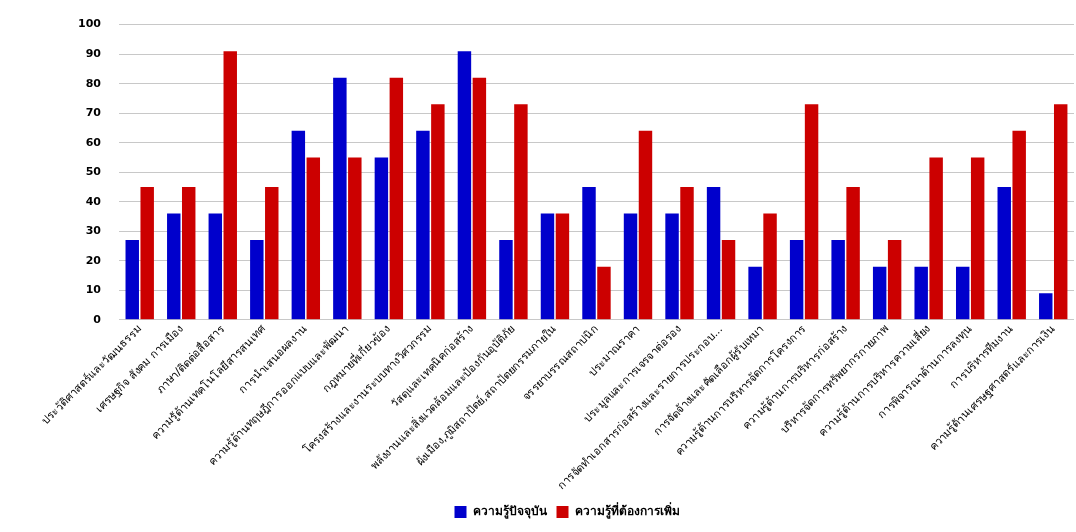 The width and height of the screenshot is (1076, 532). What do you see at coordinates (93, 260) in the screenshot?
I see `y-tick-label: 20` at bounding box center [93, 260].